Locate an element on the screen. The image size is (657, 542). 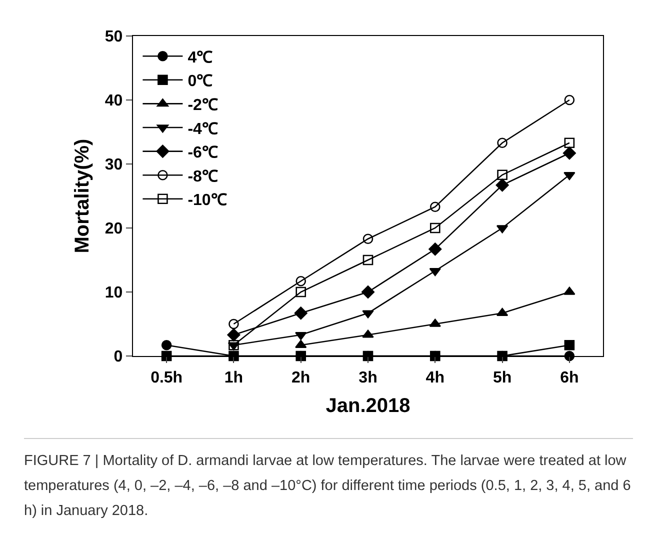
legend-label: -8℃ is located at coordinates (203, 177).